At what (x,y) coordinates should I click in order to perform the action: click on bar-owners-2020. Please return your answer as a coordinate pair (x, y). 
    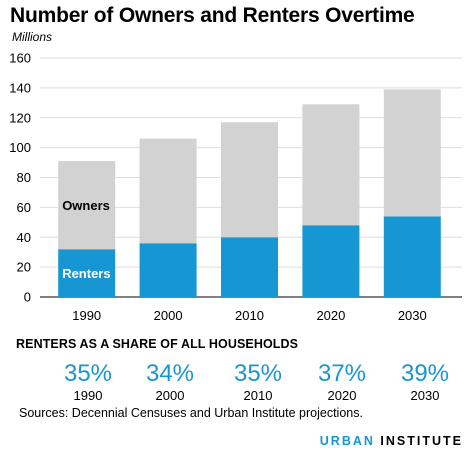
    Looking at the image, I should click on (331, 165).